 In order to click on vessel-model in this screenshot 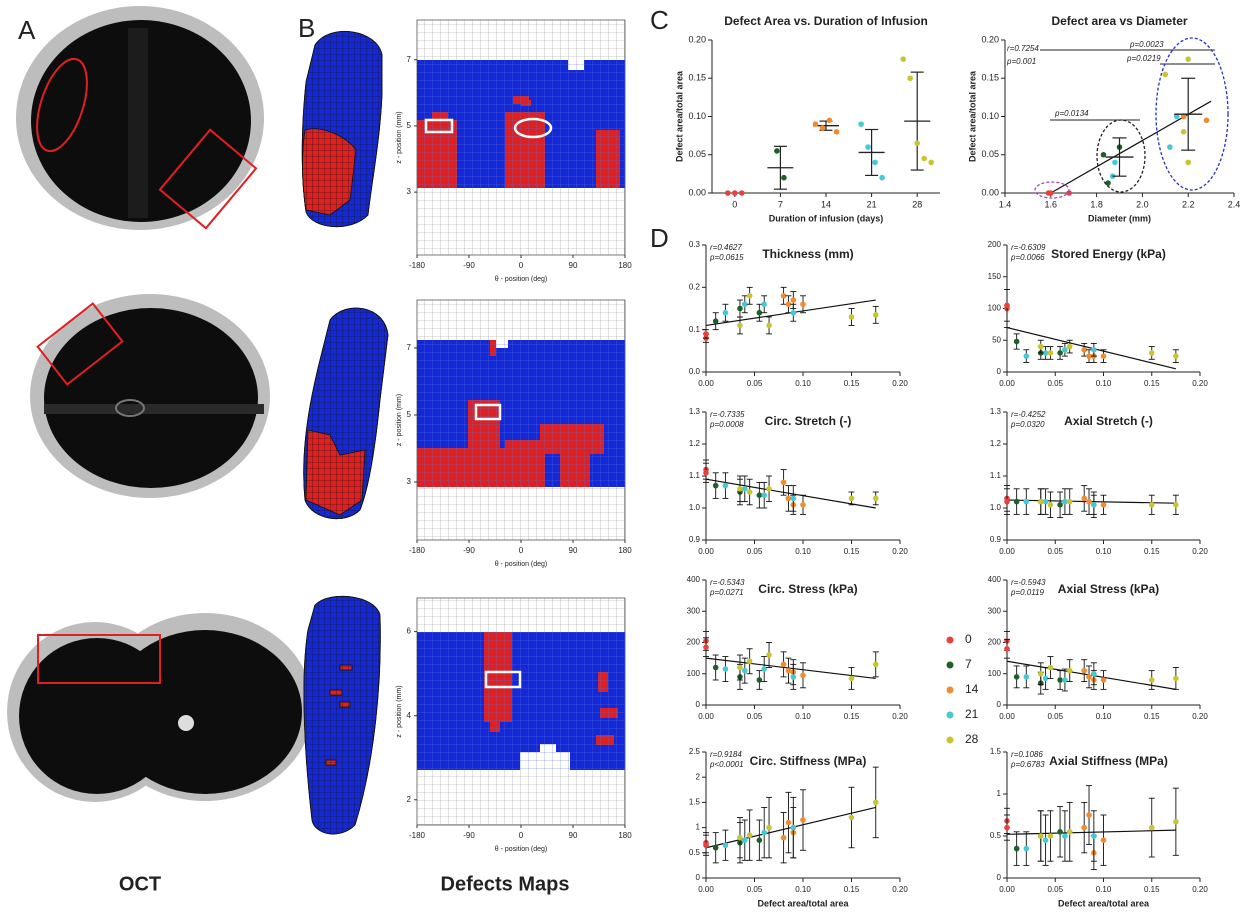, I will do `click(346, 413)`.